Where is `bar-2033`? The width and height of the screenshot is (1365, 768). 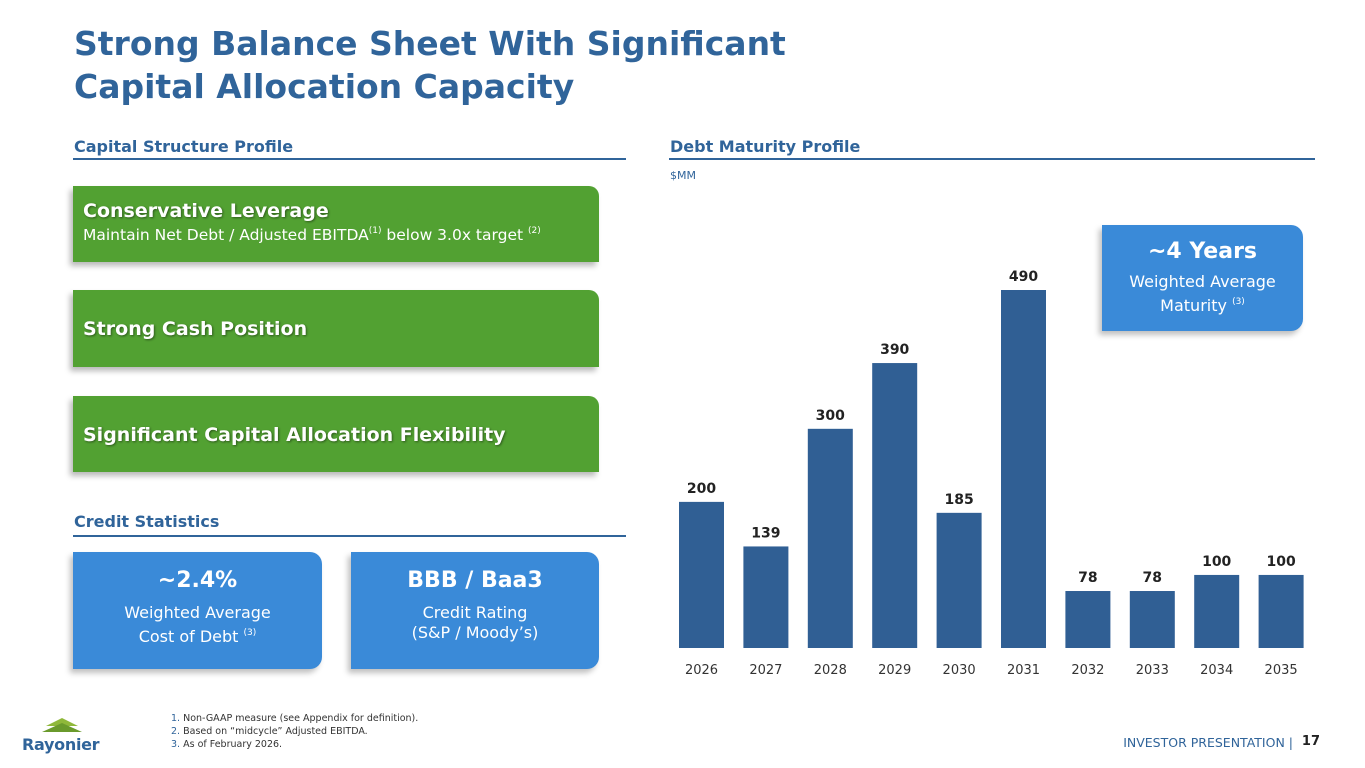 bar-2033 is located at coordinates (1152, 619).